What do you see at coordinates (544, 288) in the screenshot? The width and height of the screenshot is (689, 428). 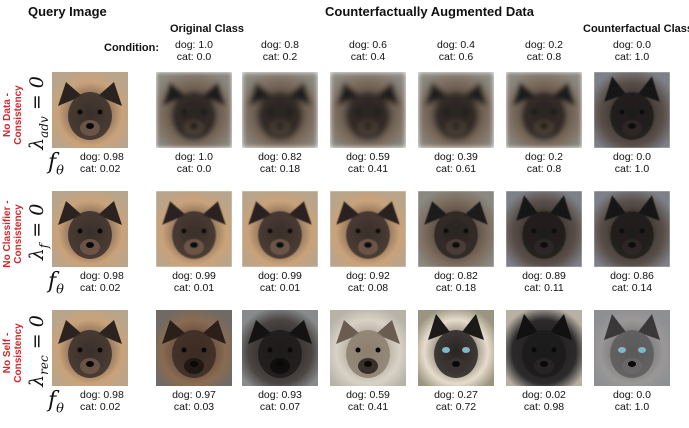 I see `score-cat: cat: 0.11` at bounding box center [544, 288].